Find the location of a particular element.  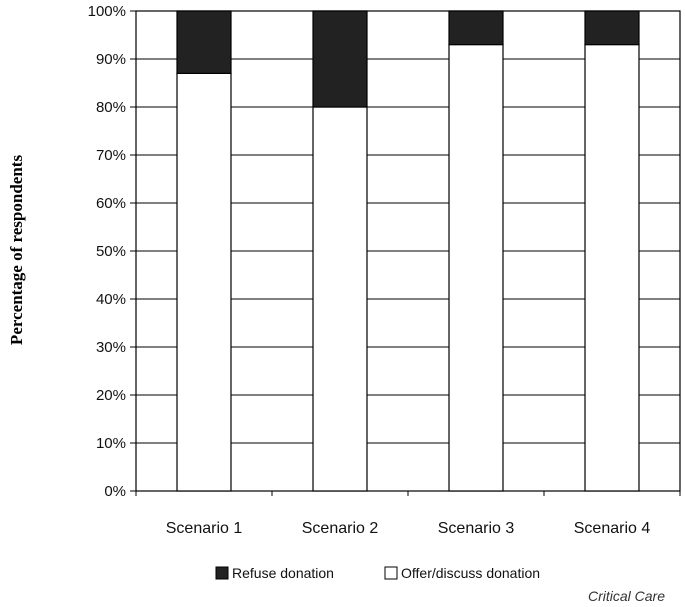

y-tick-label: 90% is located at coordinates (111, 59).